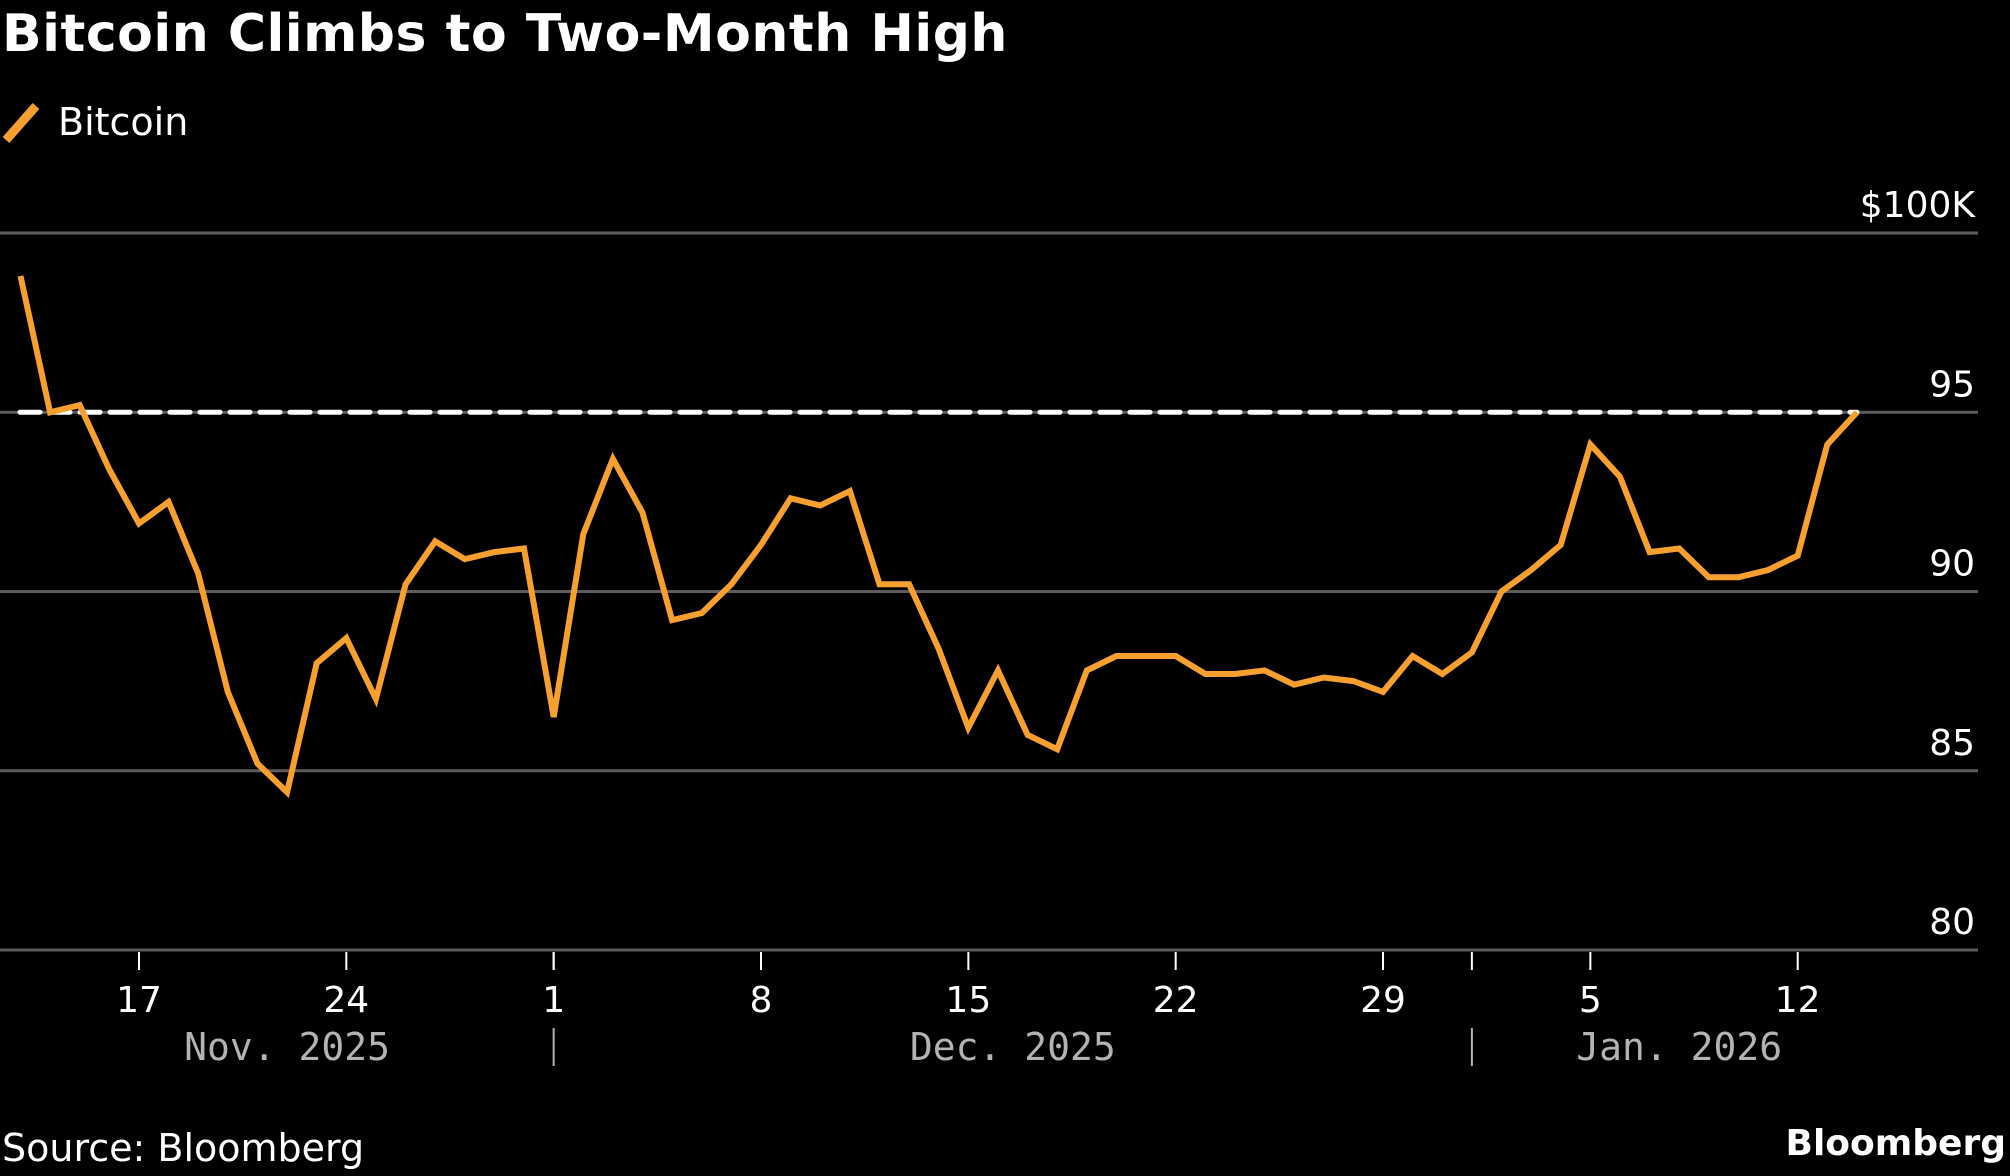 Image resolution: width=2010 pixels, height=1176 pixels. I want to click on bloomberg-logo: Bloomberg, so click(1895, 1143).